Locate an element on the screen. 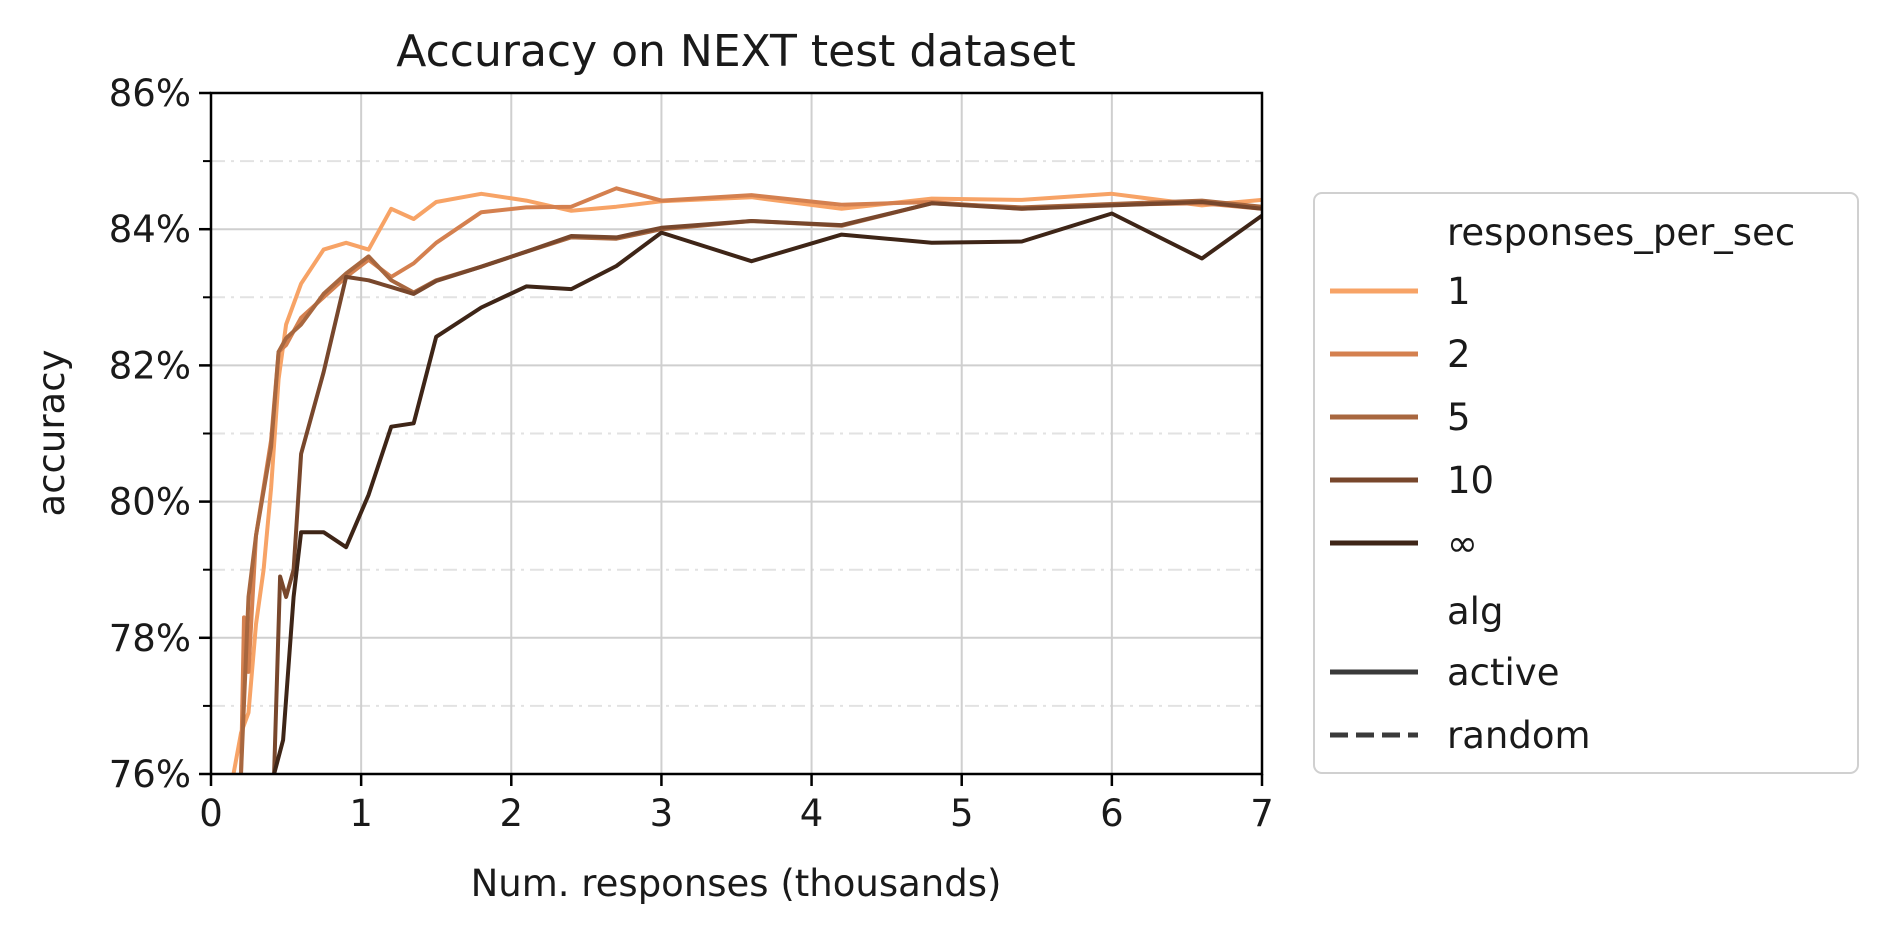  legend-label: 10 is located at coordinates (1470, 480).